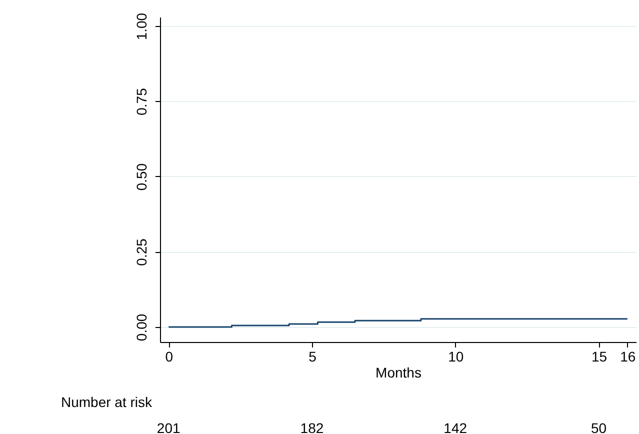 The height and width of the screenshot is (434, 639). Describe the element at coordinates (142, 177) in the screenshot. I see `y-tick-label: 0.50` at that location.